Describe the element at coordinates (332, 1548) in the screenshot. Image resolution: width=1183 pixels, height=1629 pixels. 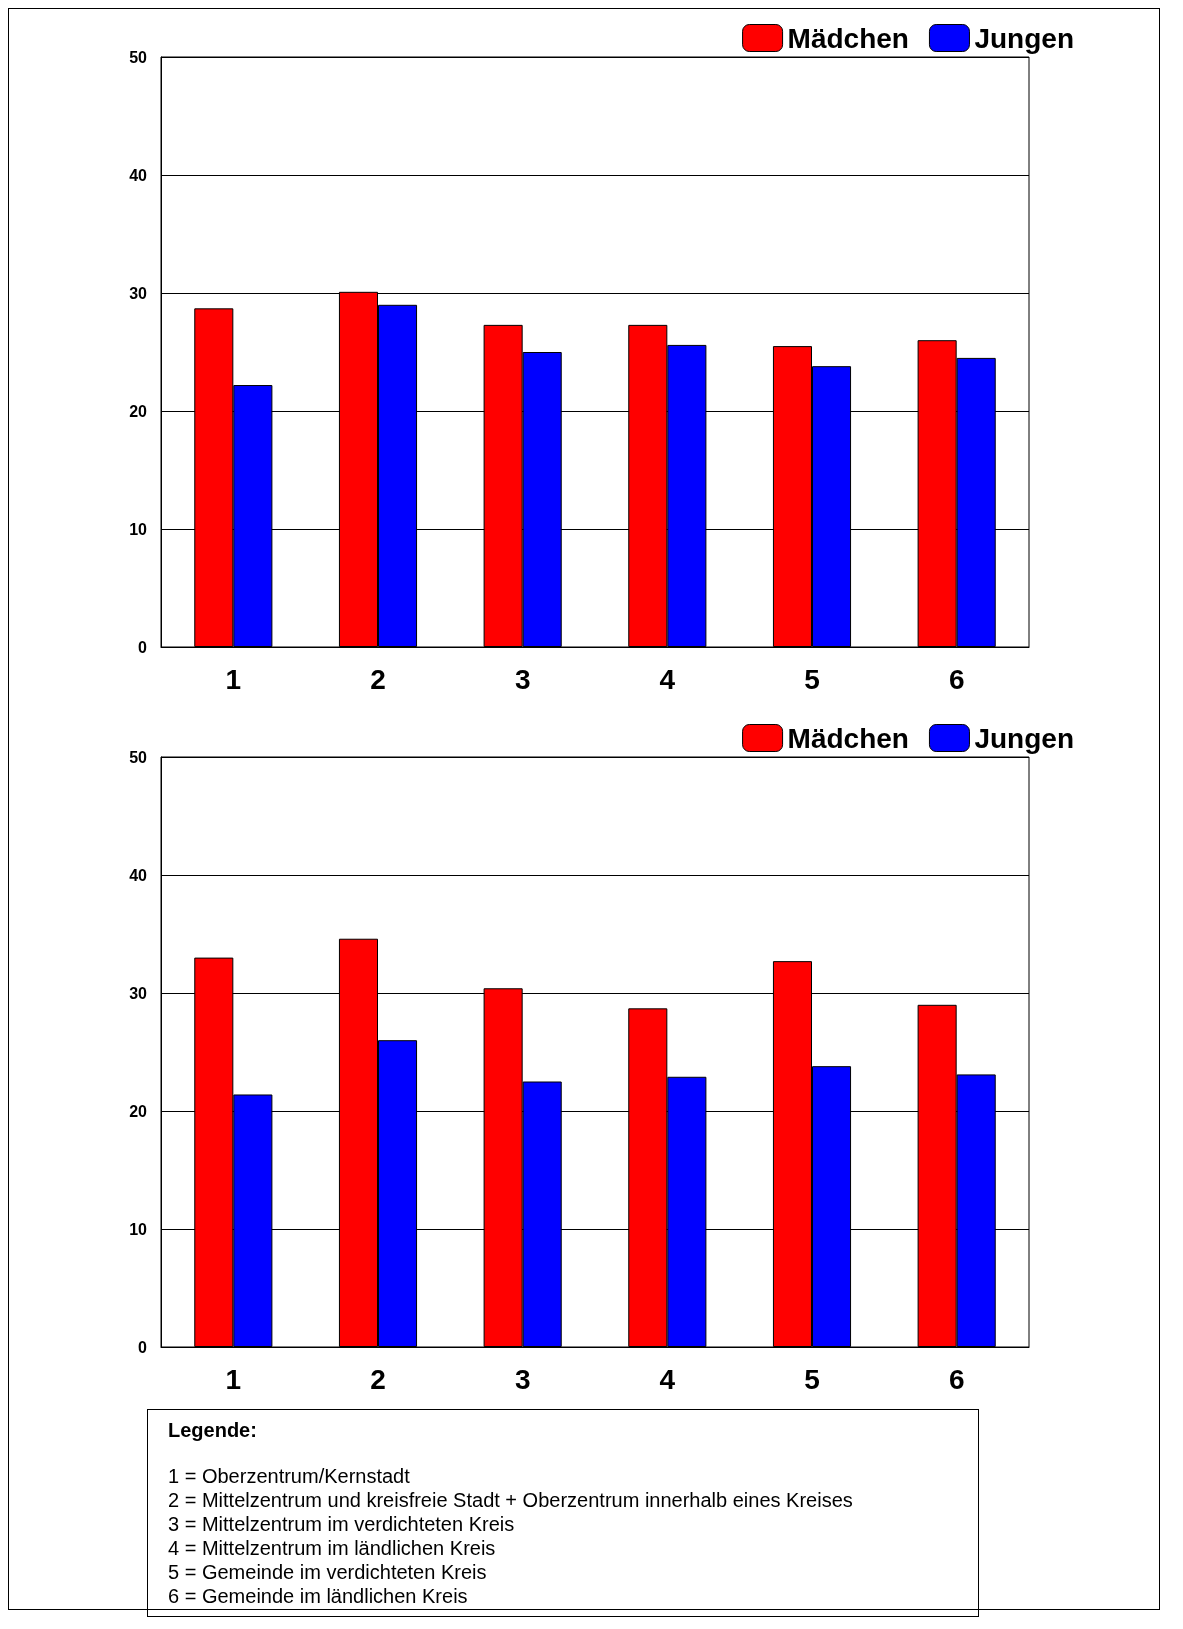
I see `text: 4 = Mittelzentrum im ländlichen Kreis` at that location.